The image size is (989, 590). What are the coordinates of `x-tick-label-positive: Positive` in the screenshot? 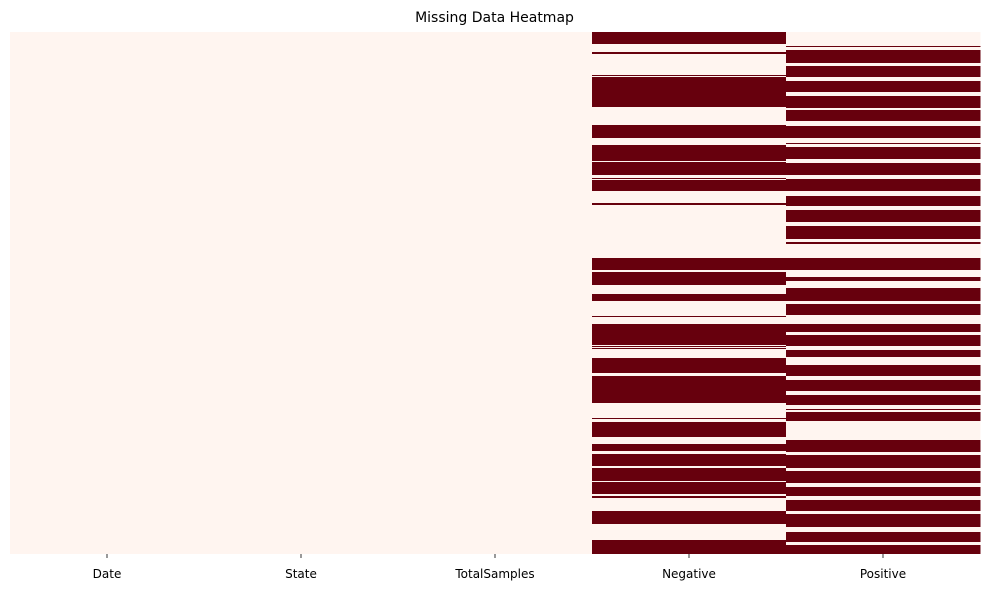 It's located at (883, 574).